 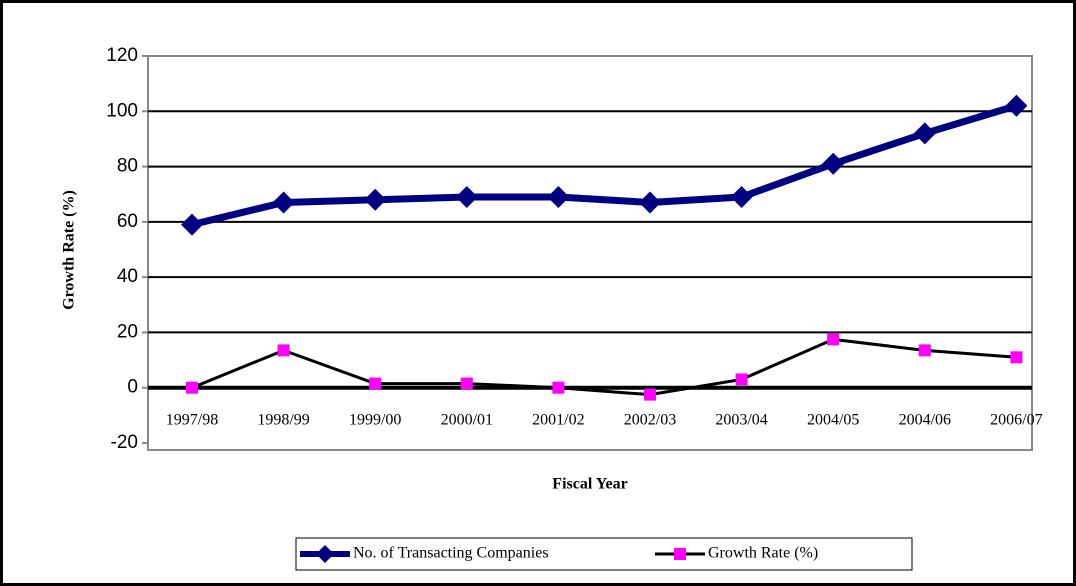 What do you see at coordinates (124, 442) in the screenshot?
I see `y-tick-label: -20` at bounding box center [124, 442].